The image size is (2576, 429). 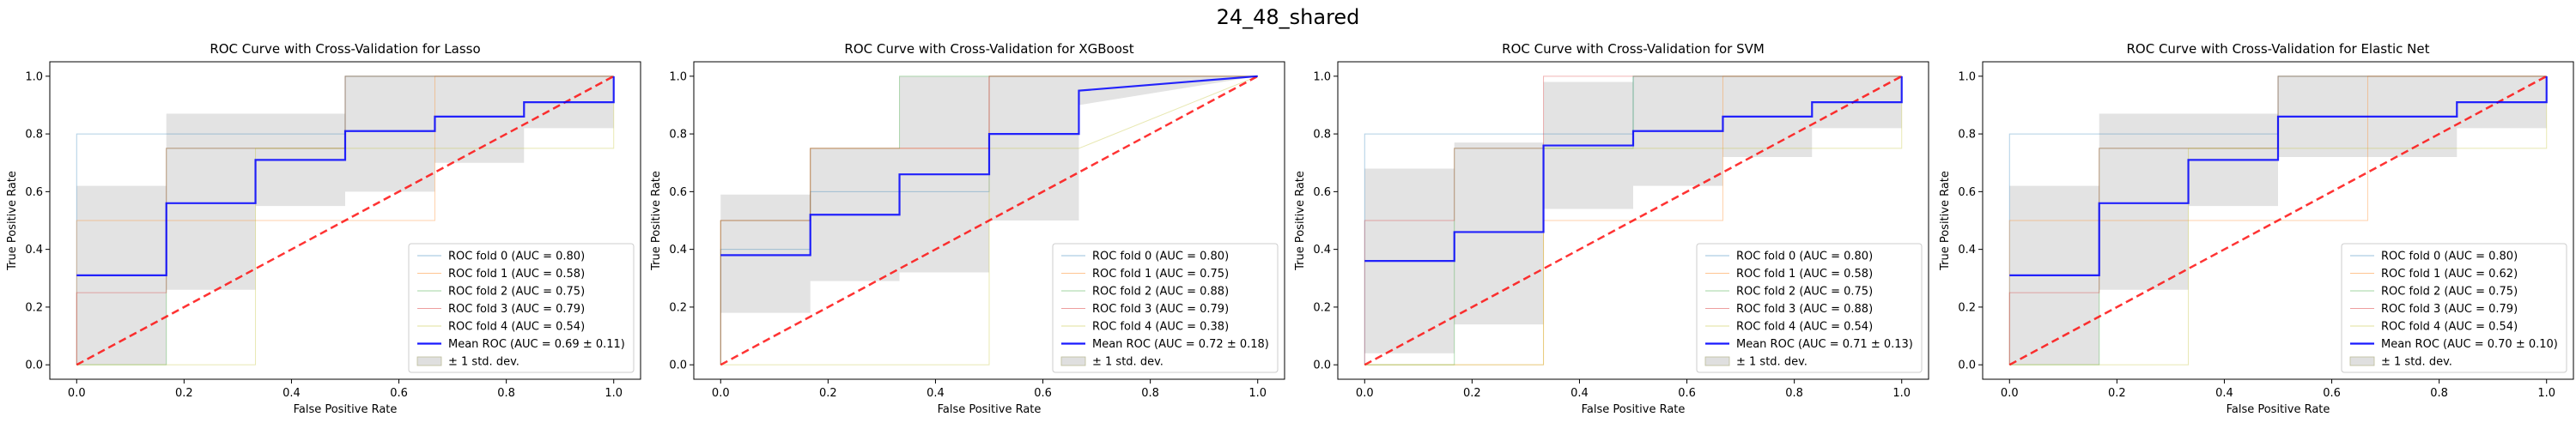 I want to click on fold-2-roc-line, so click(x=2278, y=221).